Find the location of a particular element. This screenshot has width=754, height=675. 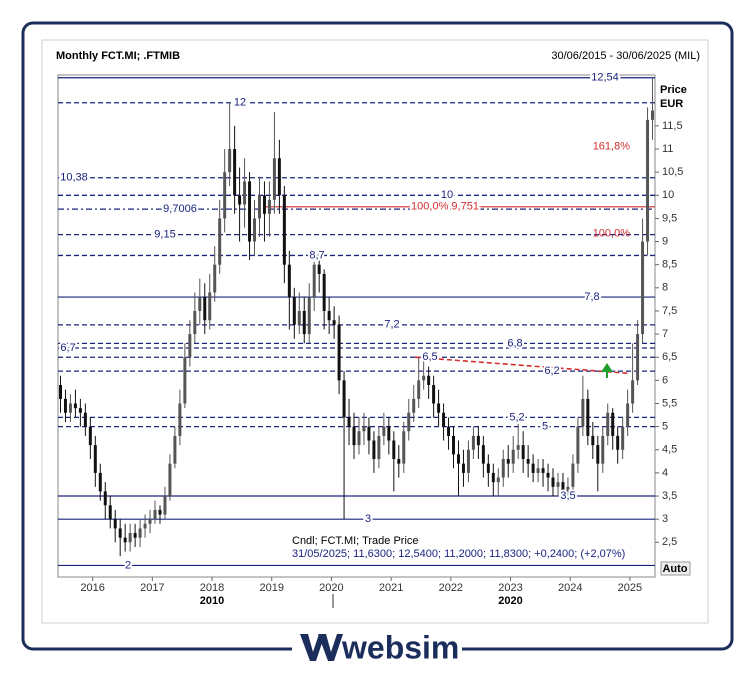

y-tick-label: 3,5 is located at coordinates (669, 496).